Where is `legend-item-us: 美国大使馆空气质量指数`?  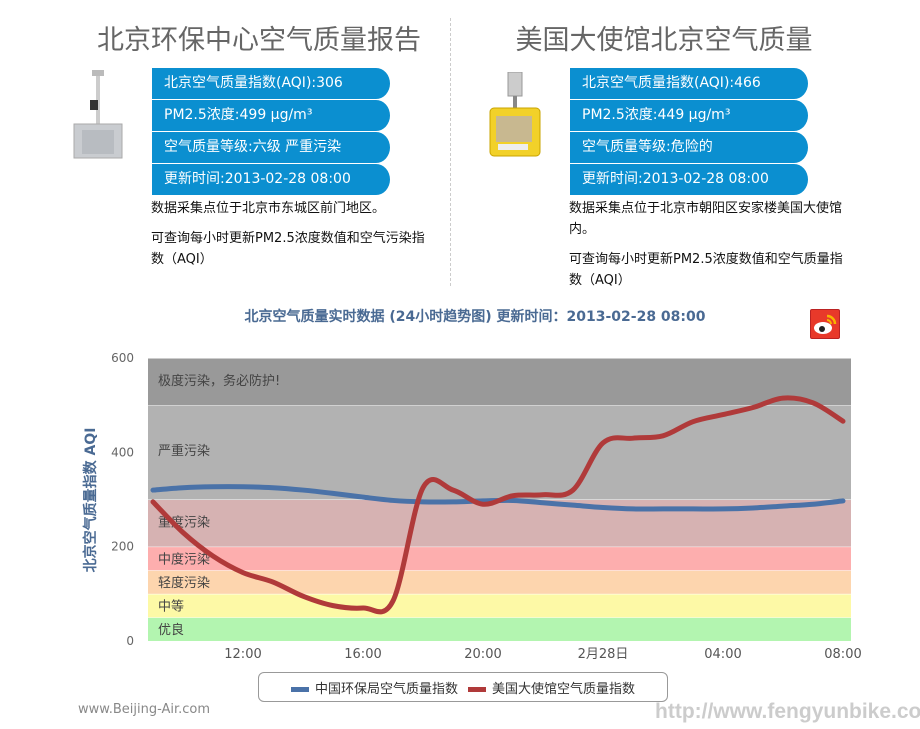 legend-item-us: 美国大使馆空气质量指数 is located at coordinates (551, 687).